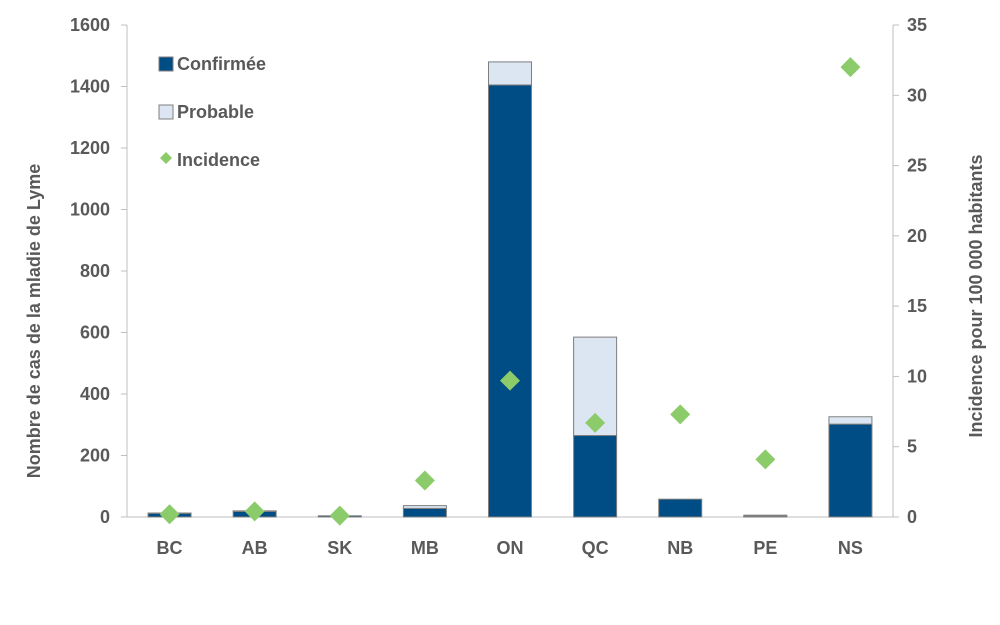  I want to click on x-tick-label-nb: NB, so click(680, 548).